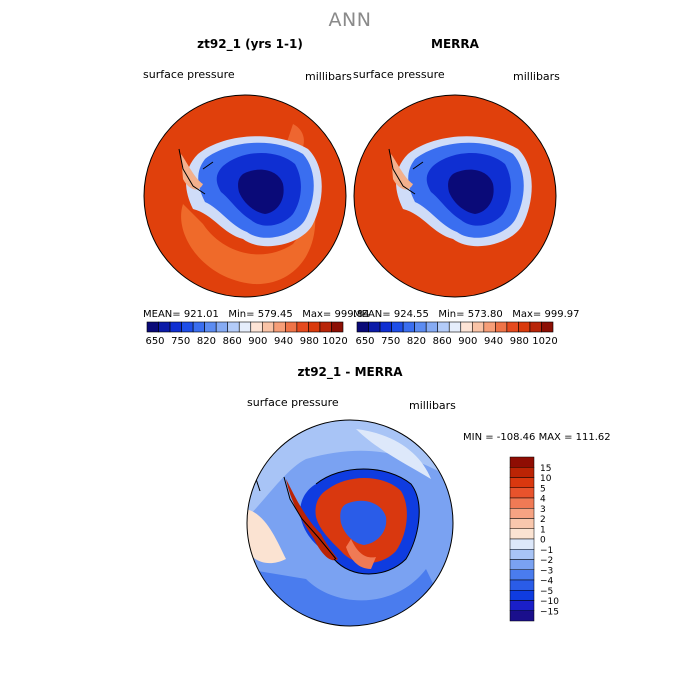  I want to click on diff-variable-label: surface pressure, so click(293, 402).